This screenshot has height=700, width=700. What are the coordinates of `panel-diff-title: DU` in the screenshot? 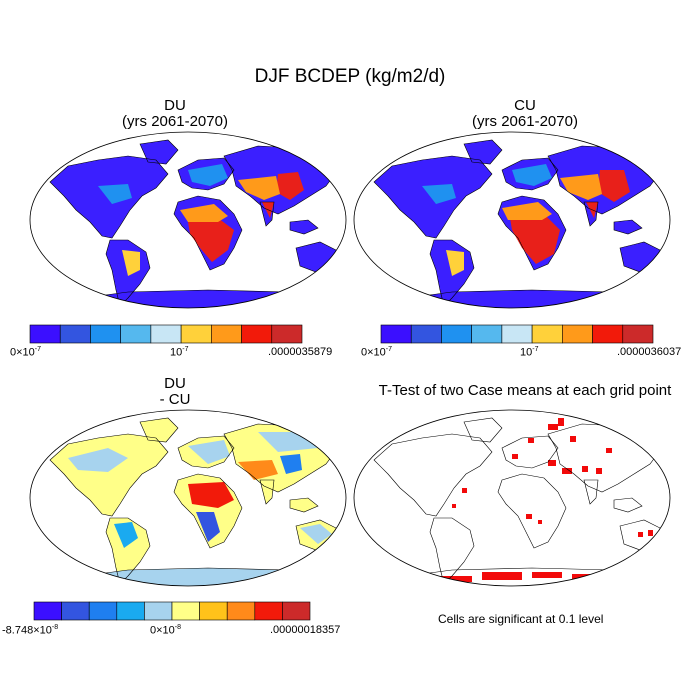 It's located at (175, 383).